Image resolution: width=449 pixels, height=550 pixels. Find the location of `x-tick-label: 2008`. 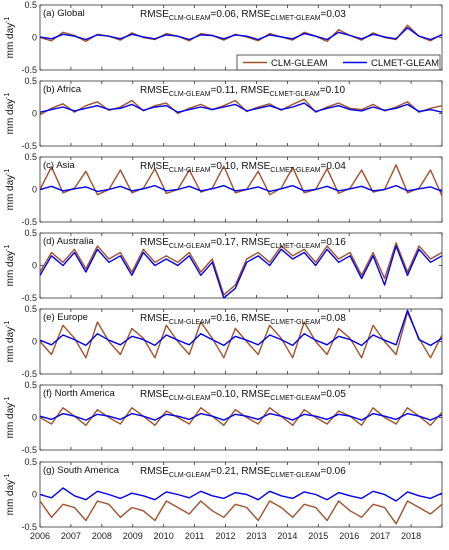

x-tick-label: 2008 is located at coordinates (102, 536).